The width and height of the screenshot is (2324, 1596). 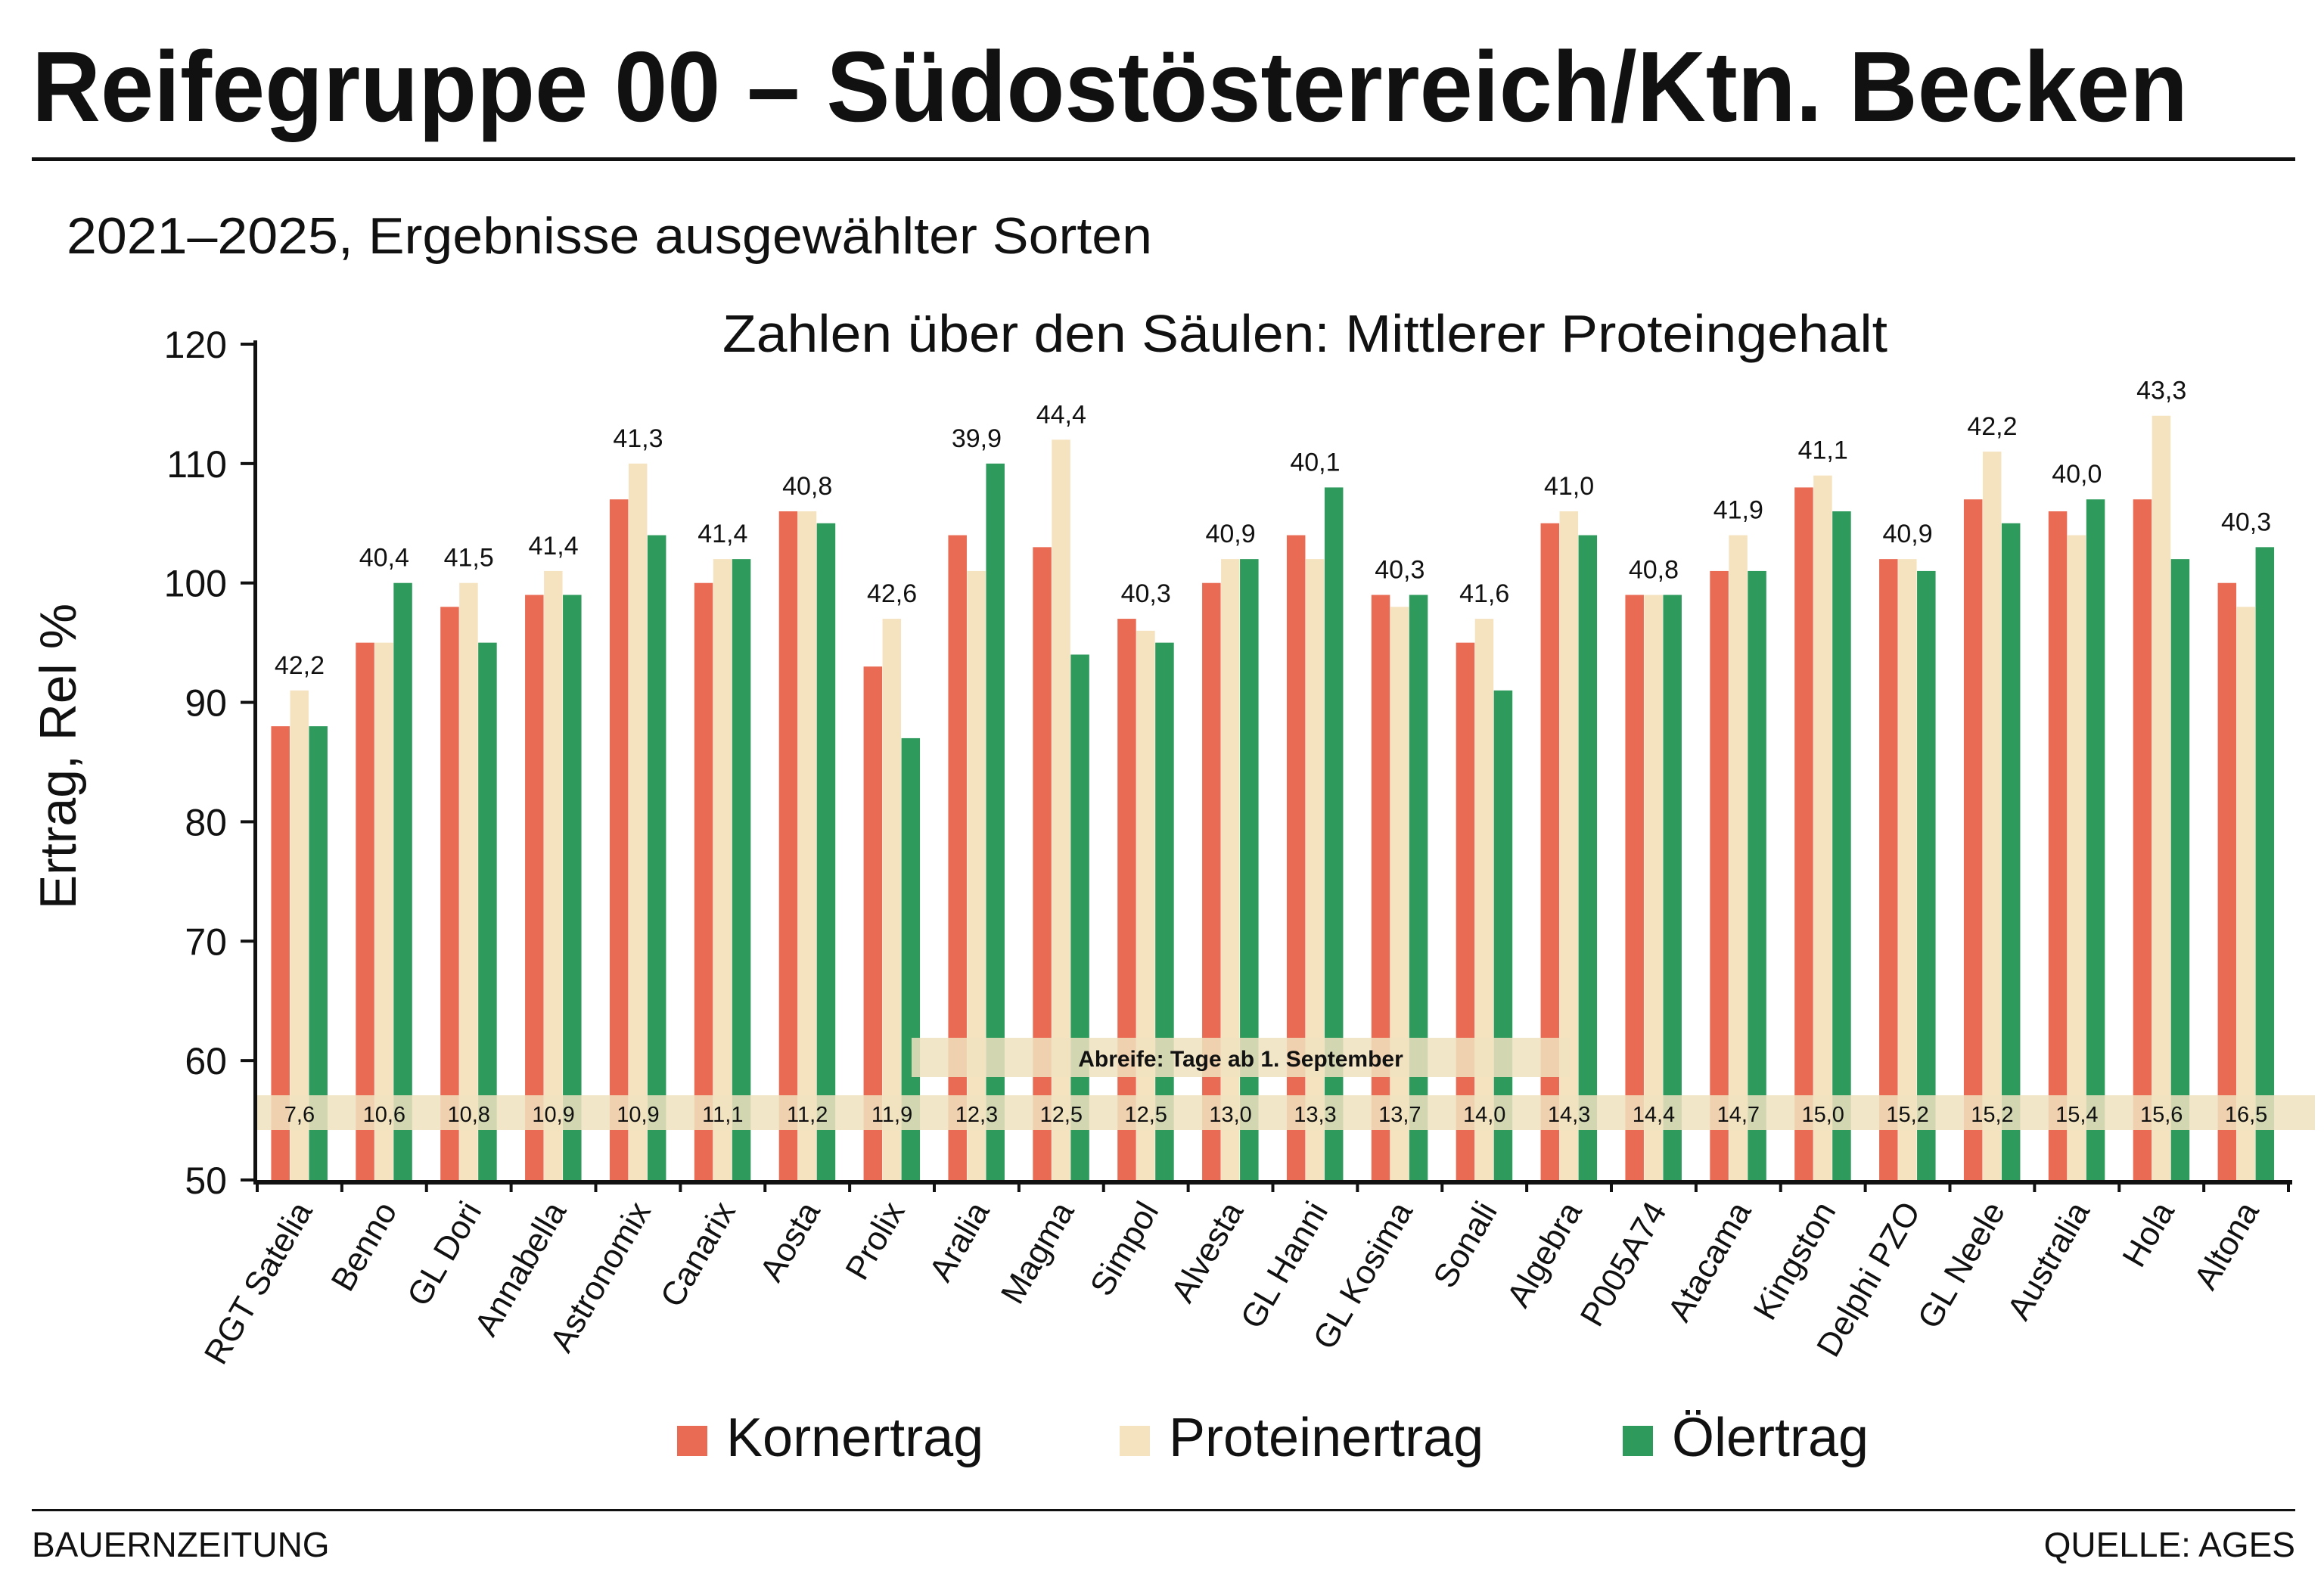 What do you see at coordinates (855, 1438) in the screenshot?
I see `legend-label: Kornertrag` at bounding box center [855, 1438].